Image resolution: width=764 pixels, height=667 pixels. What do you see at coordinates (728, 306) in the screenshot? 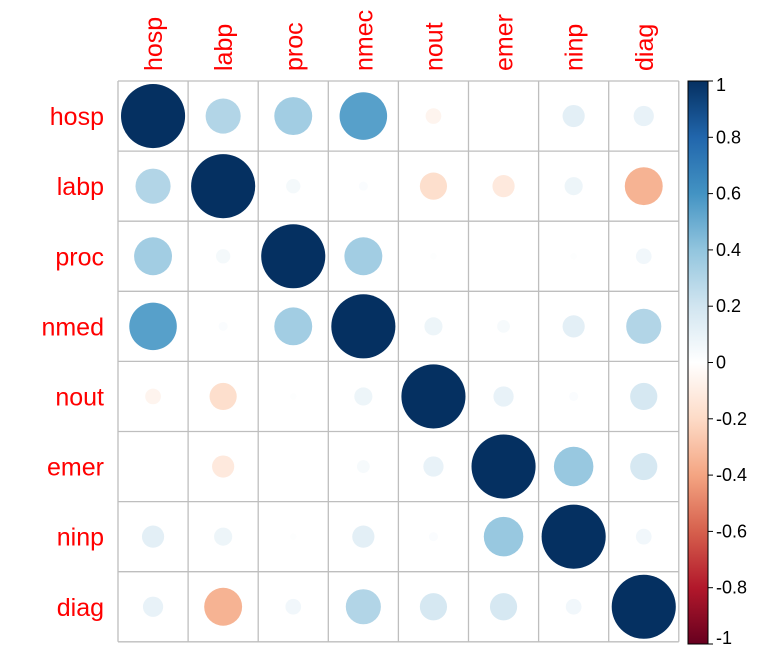
I see `colorbar-tick-label: 0.2` at bounding box center [728, 306].